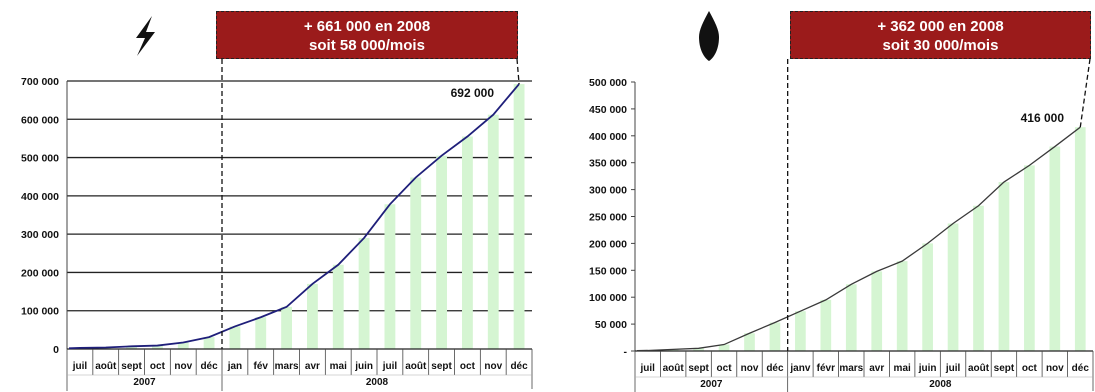  I want to click on gas-flame-icon, so click(709, 36).